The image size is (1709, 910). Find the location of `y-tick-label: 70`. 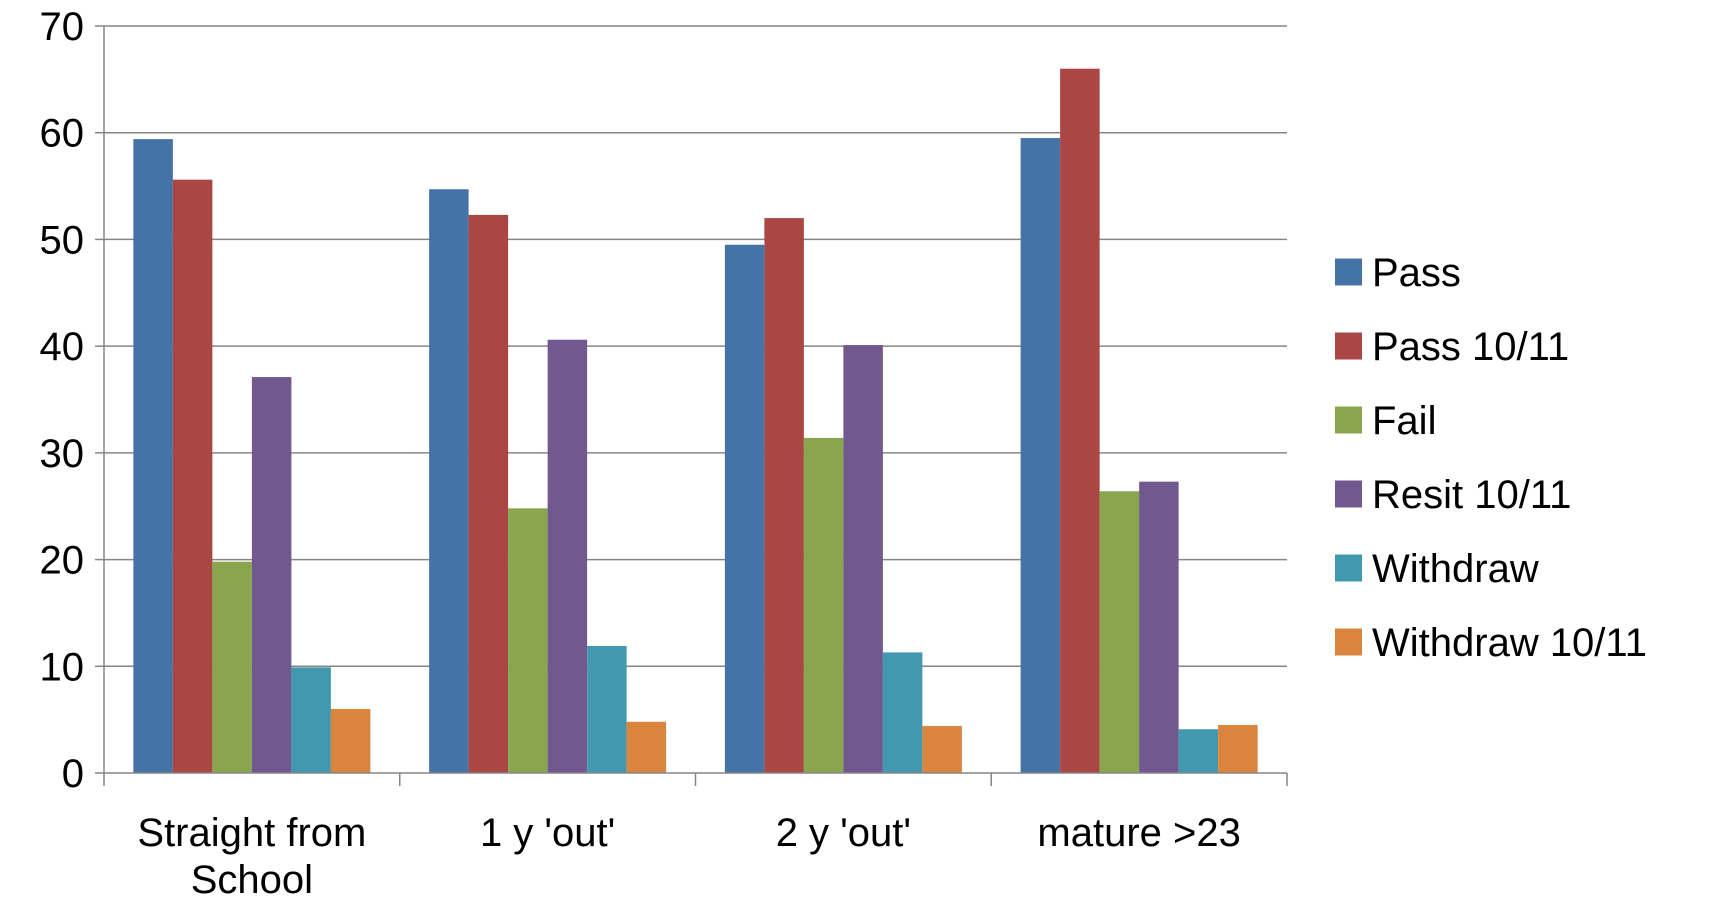

y-tick-label: 70 is located at coordinates (62, 27).